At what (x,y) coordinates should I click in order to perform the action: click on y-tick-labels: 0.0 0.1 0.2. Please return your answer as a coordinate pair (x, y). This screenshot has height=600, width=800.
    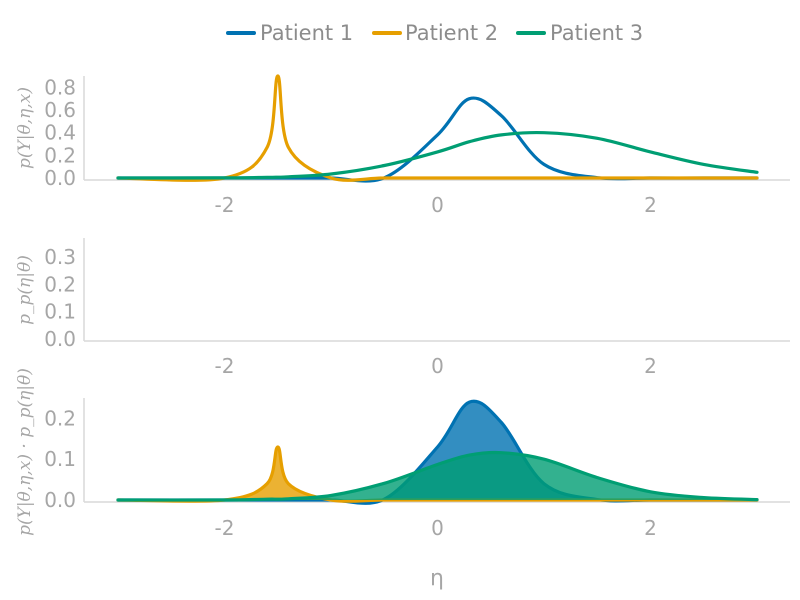
    Looking at the image, I should click on (60, 459).